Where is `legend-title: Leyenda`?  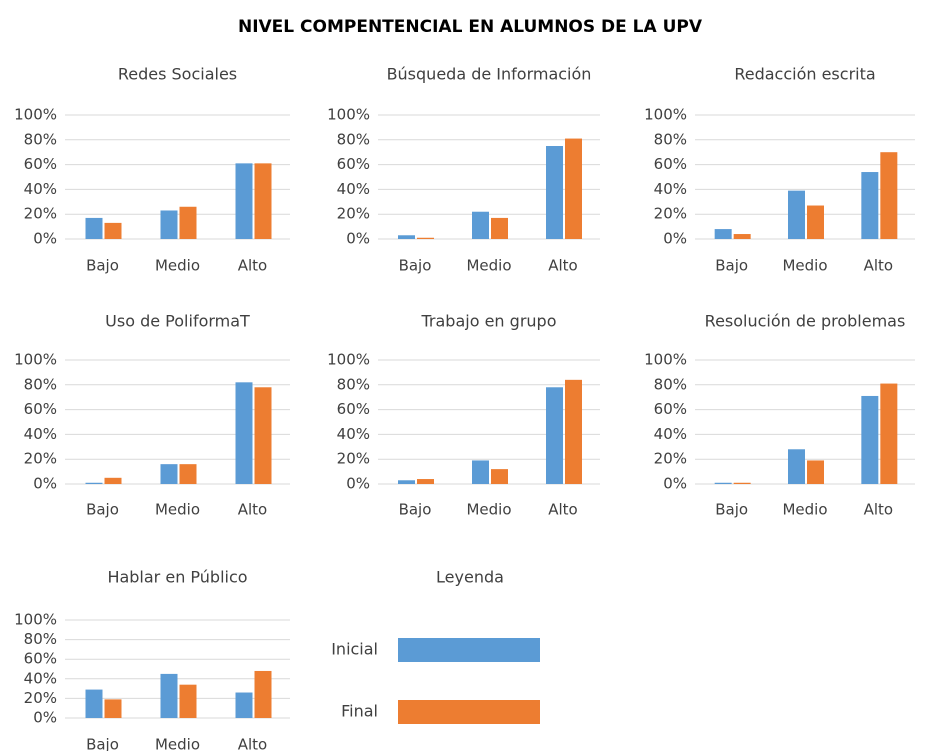 legend-title: Leyenda is located at coordinates (470, 577).